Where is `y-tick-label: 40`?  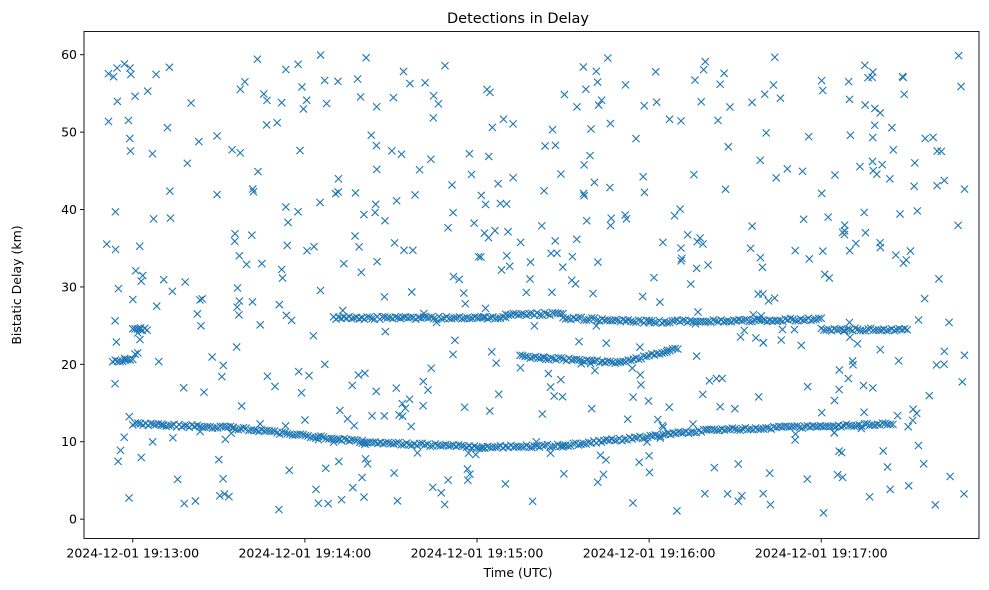
y-tick-label: 40 is located at coordinates (69, 209).